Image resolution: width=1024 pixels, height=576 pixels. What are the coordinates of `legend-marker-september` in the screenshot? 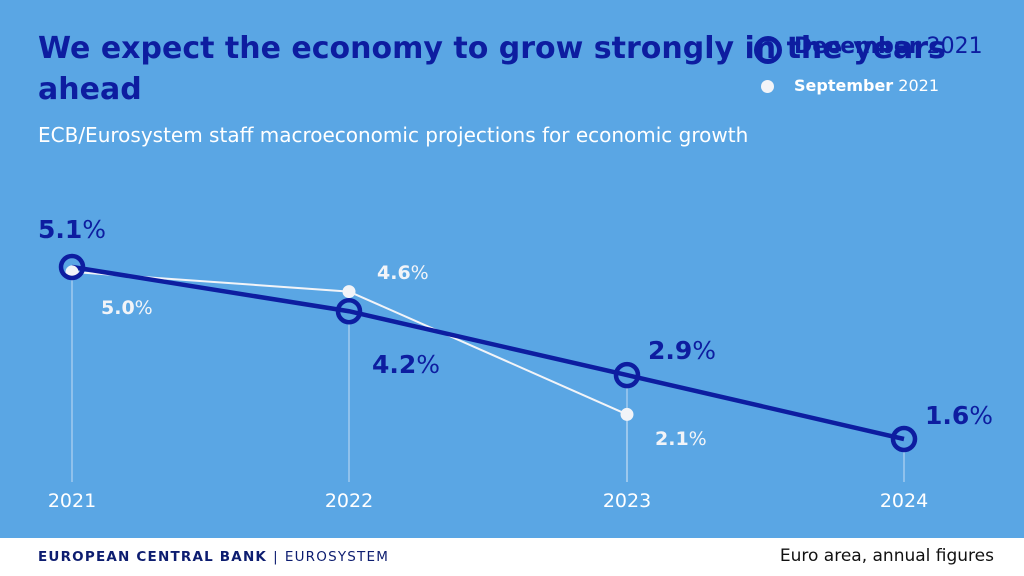 It's located at (767, 86).